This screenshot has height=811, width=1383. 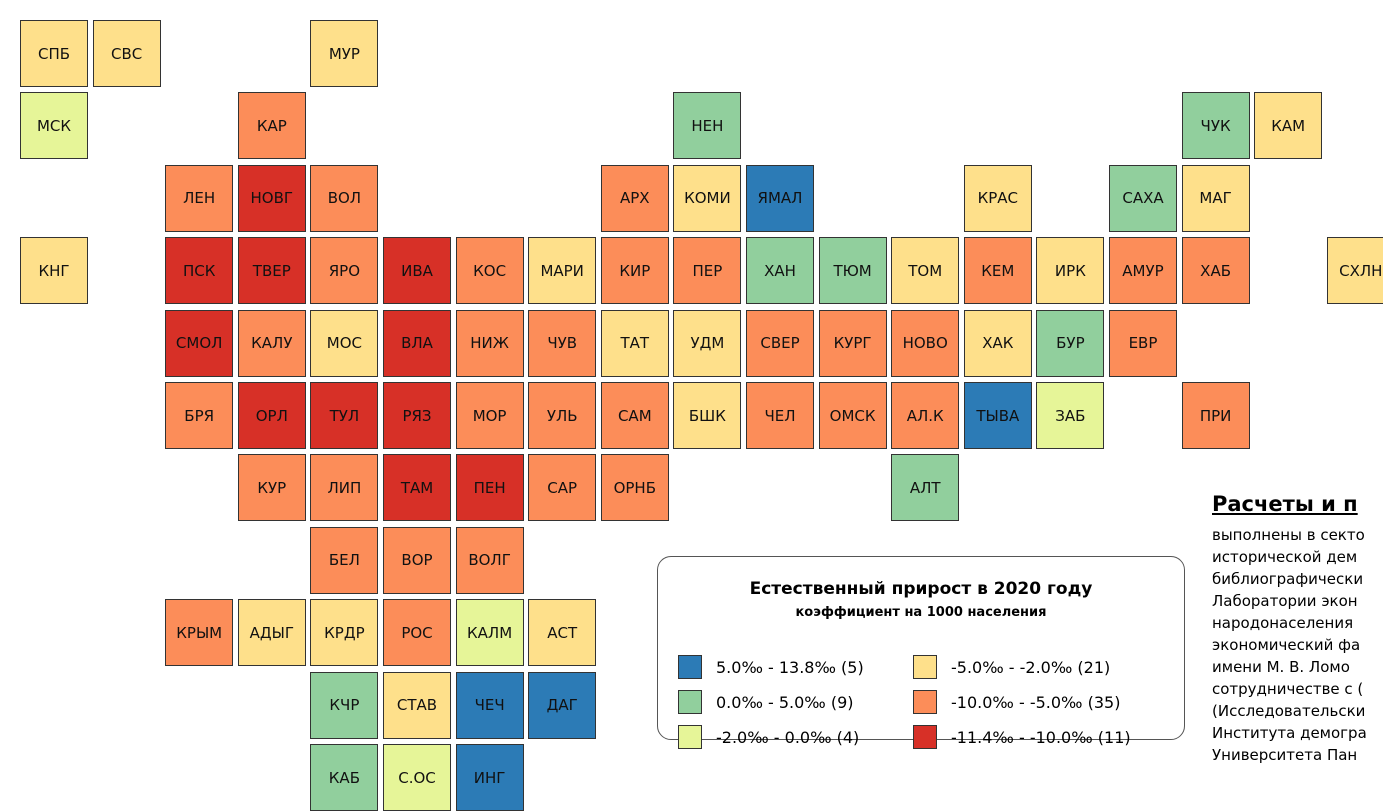 What do you see at coordinates (1215, 126) in the screenshot?
I see `region-tile: ЧУК` at bounding box center [1215, 126].